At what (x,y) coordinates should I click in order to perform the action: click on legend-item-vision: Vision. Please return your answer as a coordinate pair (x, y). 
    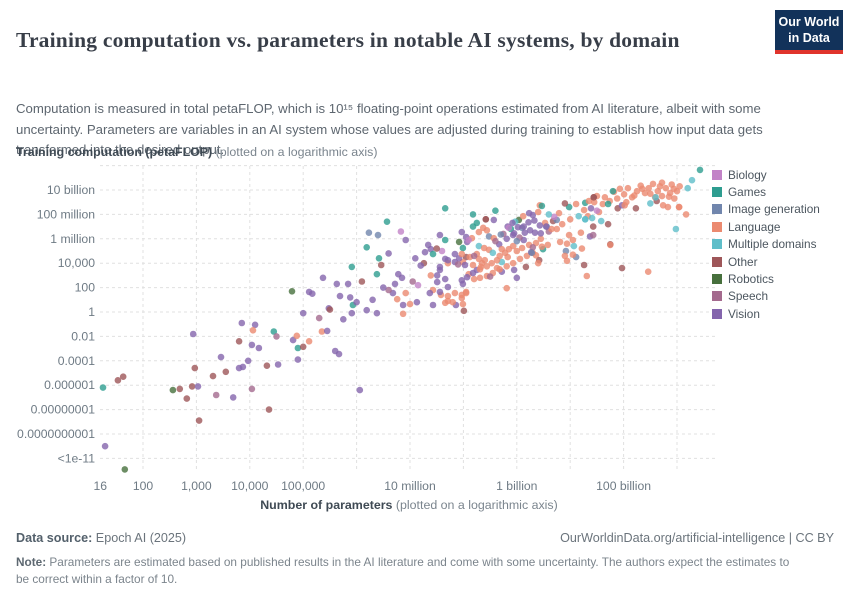
    Looking at the image, I should click on (766, 313).